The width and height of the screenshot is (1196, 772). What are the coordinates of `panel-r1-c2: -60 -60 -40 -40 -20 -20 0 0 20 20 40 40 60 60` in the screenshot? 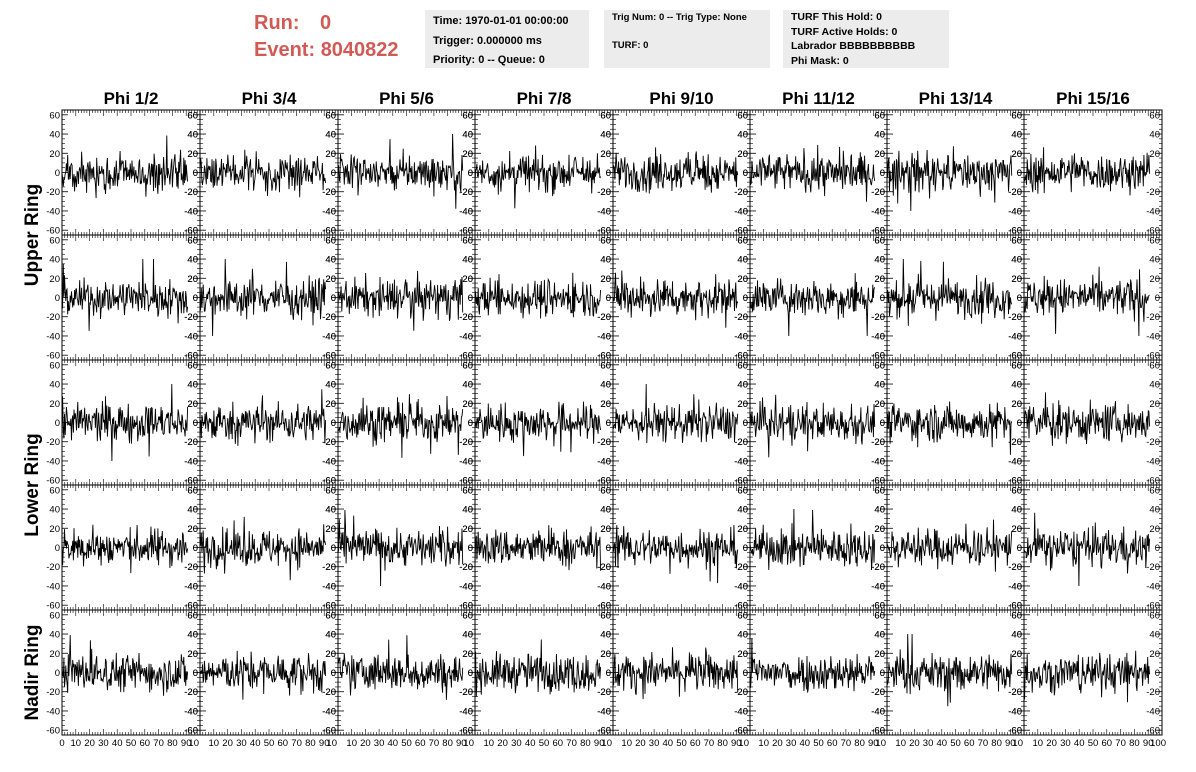 It's located at (261, 173).